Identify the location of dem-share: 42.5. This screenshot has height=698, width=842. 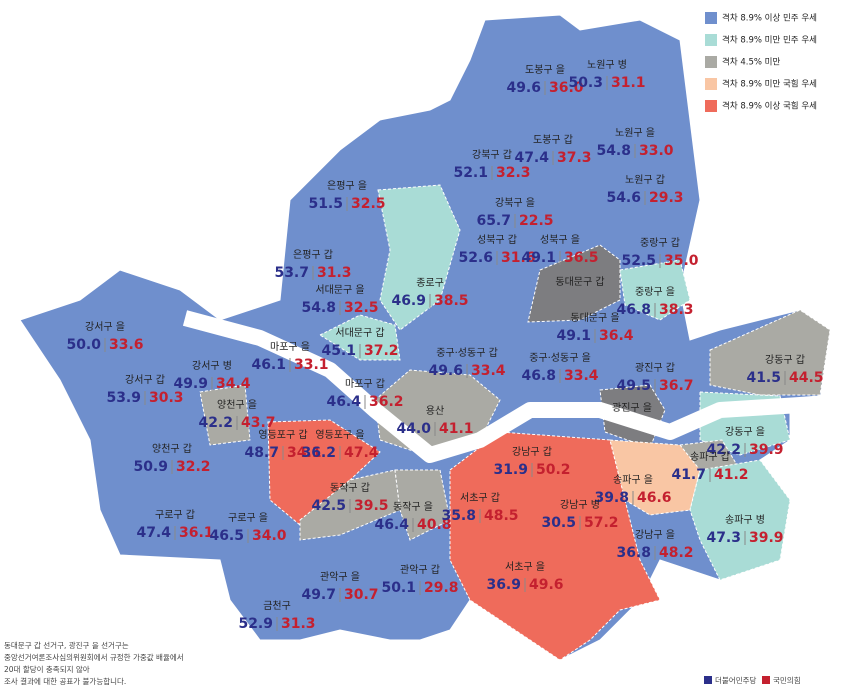
(328, 506).